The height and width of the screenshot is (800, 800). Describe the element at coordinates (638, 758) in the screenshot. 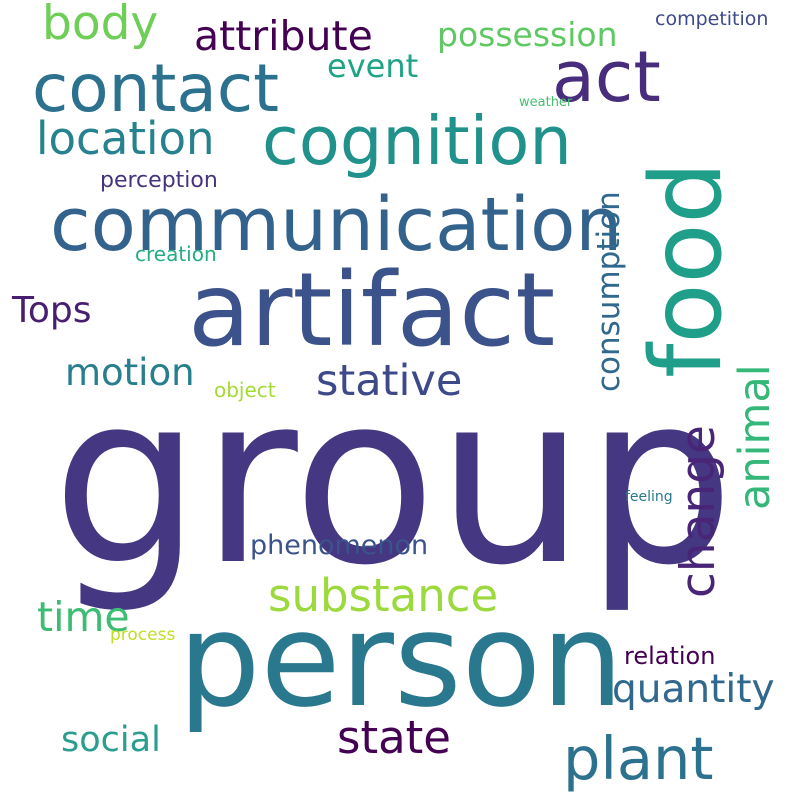

I see `word-plant: plant` at that location.